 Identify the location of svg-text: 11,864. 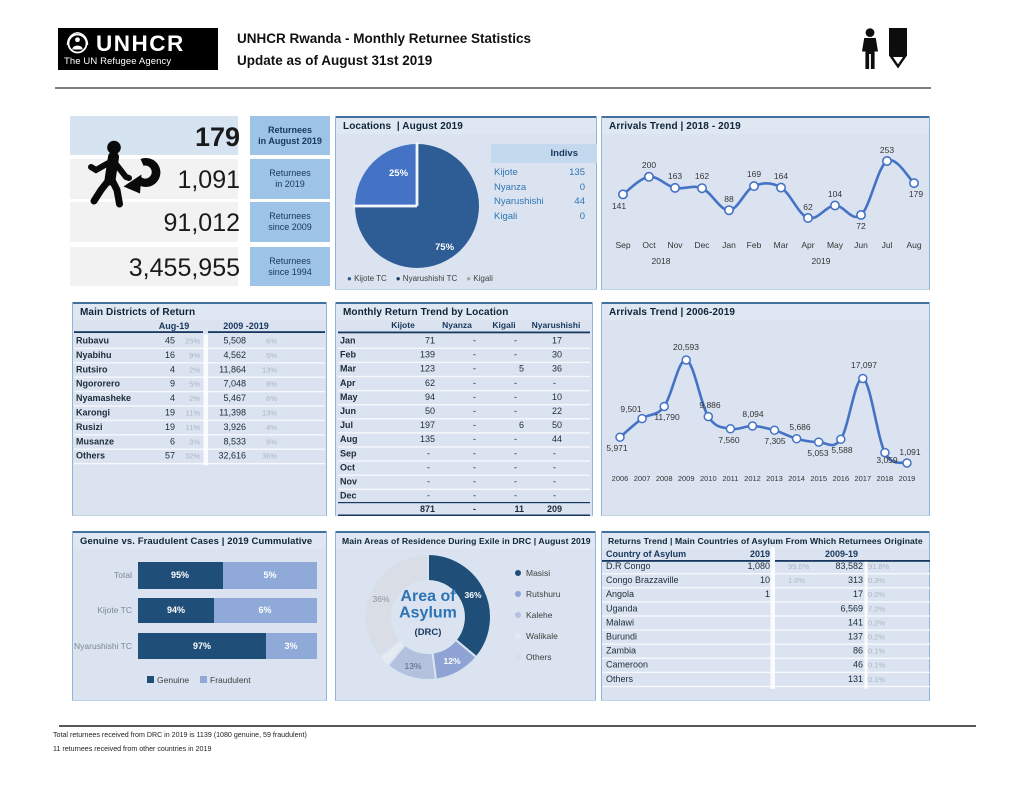
(232, 369).